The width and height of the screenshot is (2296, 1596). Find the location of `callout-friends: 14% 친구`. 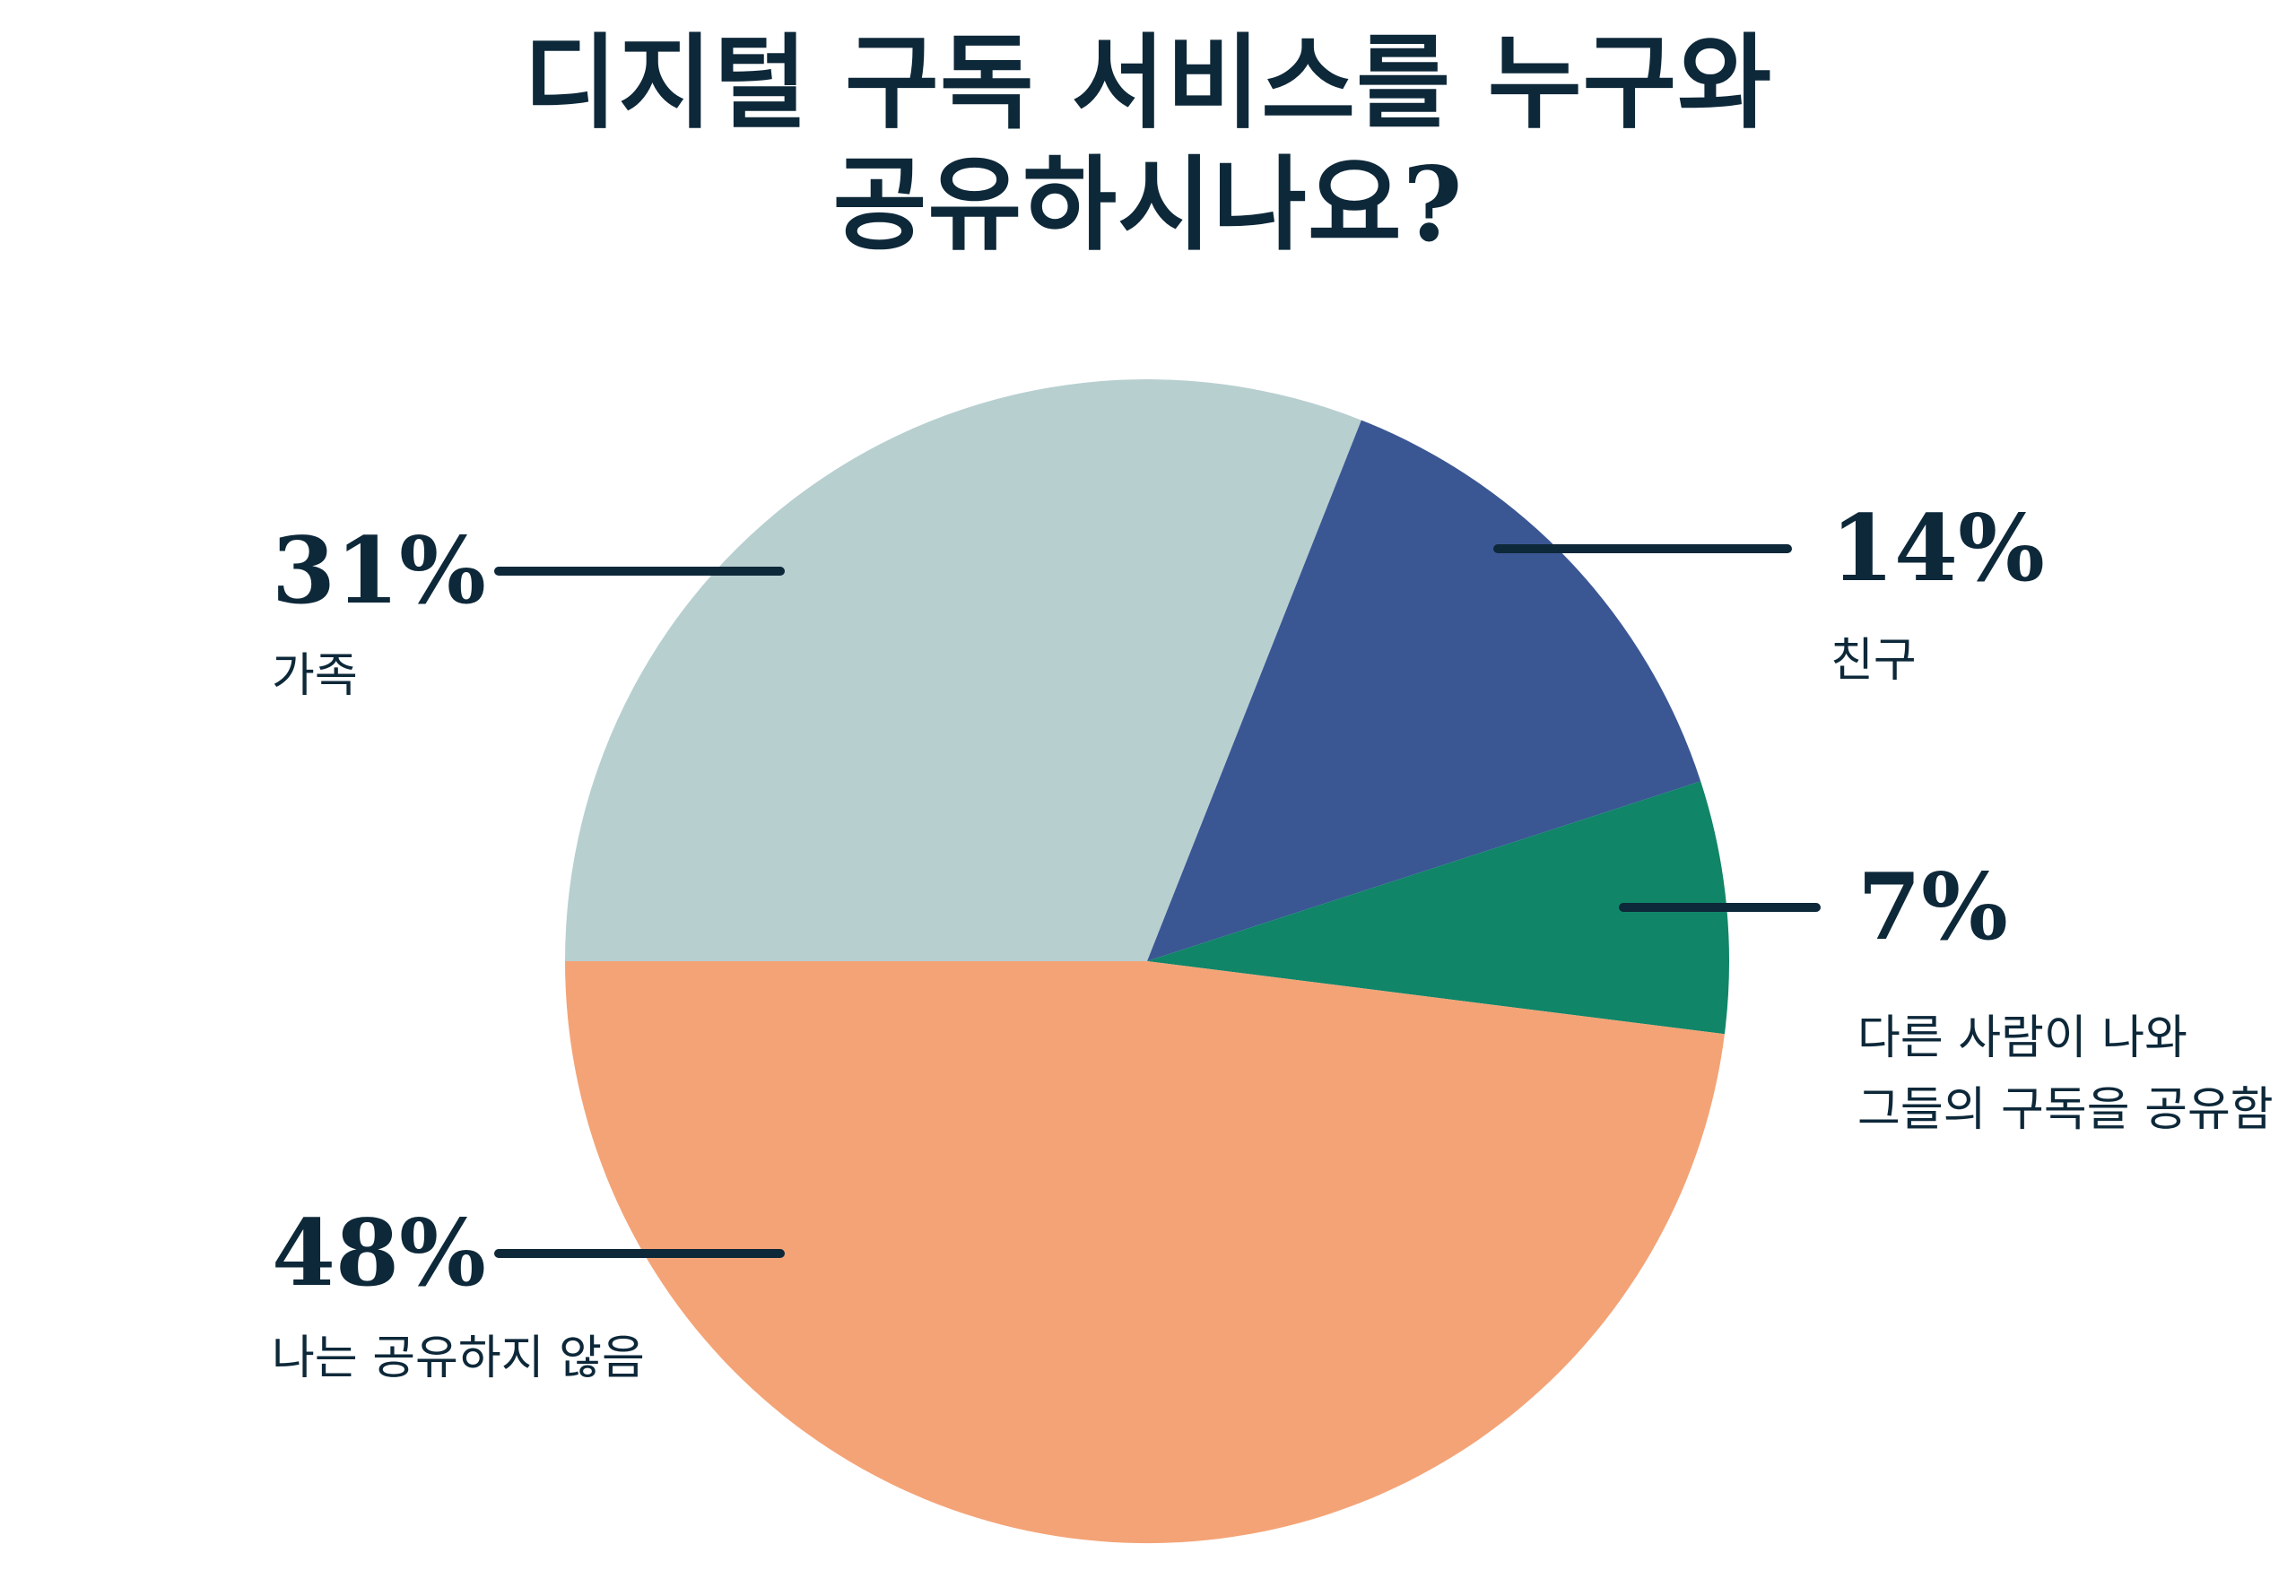

callout-friends: 14% 친구 is located at coordinates (1938, 592).